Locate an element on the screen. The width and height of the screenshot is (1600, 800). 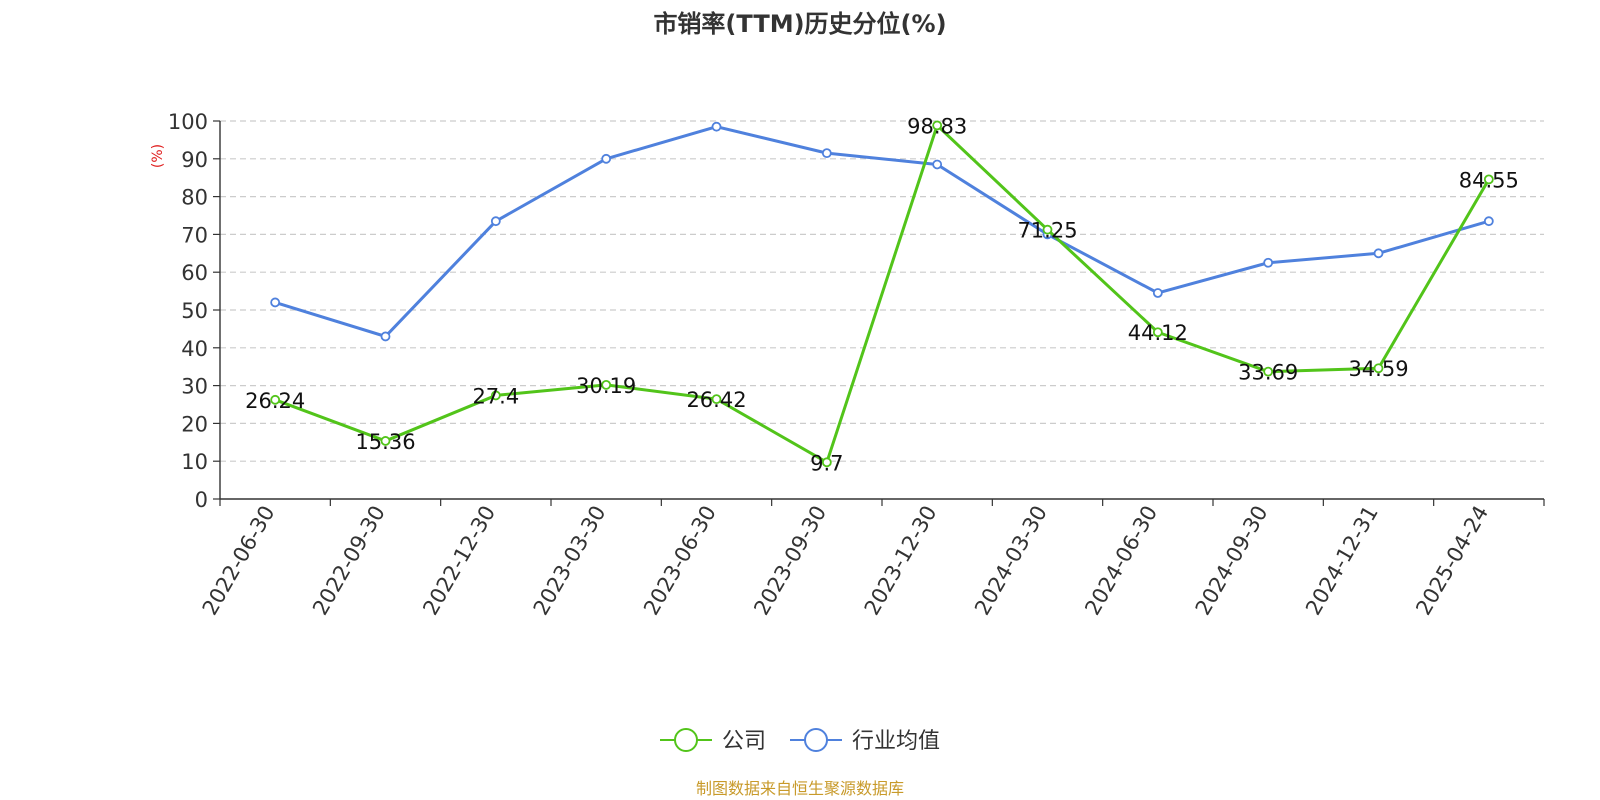
data-label-company: 33.69 is located at coordinates (1268, 373).